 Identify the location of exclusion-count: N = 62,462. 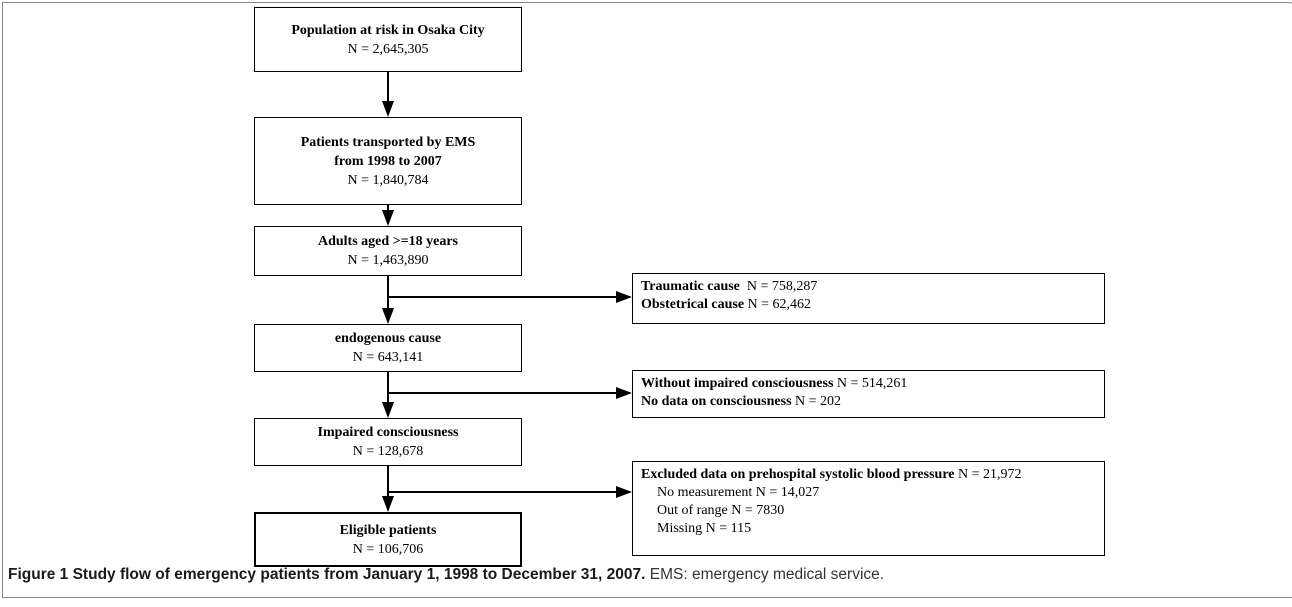
(779, 304).